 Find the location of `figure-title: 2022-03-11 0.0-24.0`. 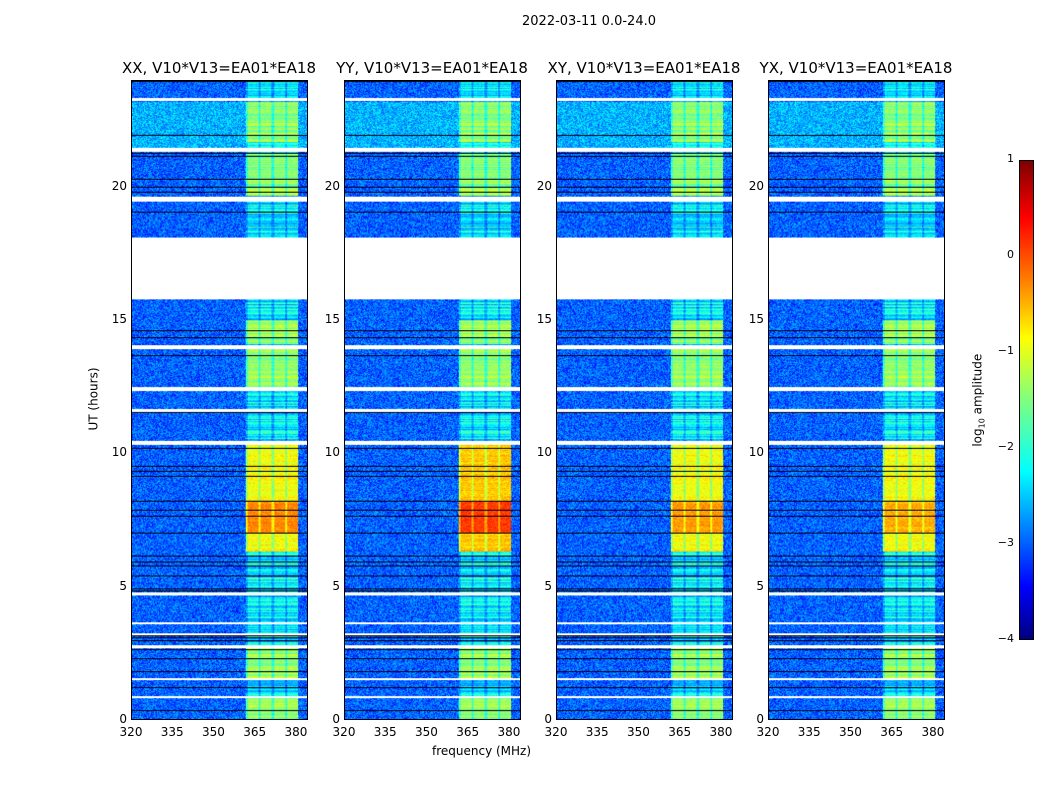

figure-title: 2022-03-11 0.0-24.0 is located at coordinates (589, 21).